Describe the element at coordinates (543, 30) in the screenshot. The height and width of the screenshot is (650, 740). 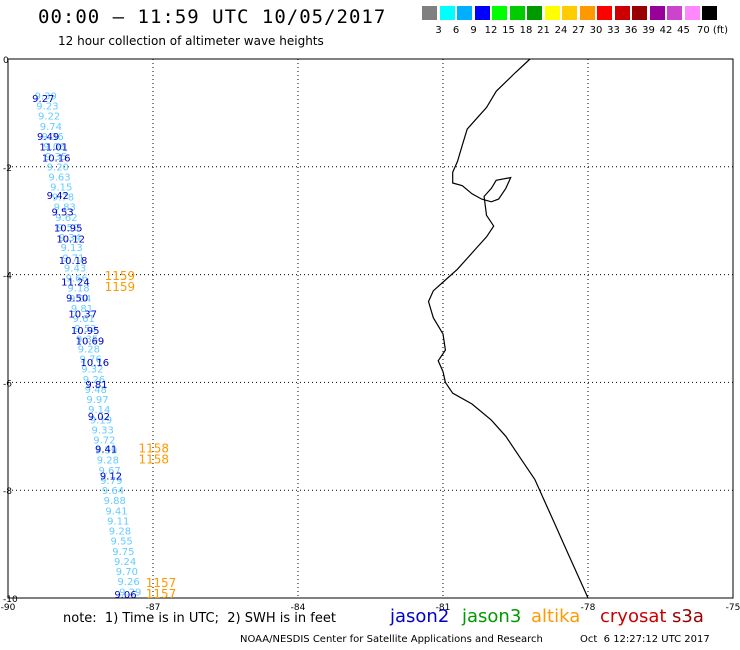
I see `legend-label: 21` at that location.